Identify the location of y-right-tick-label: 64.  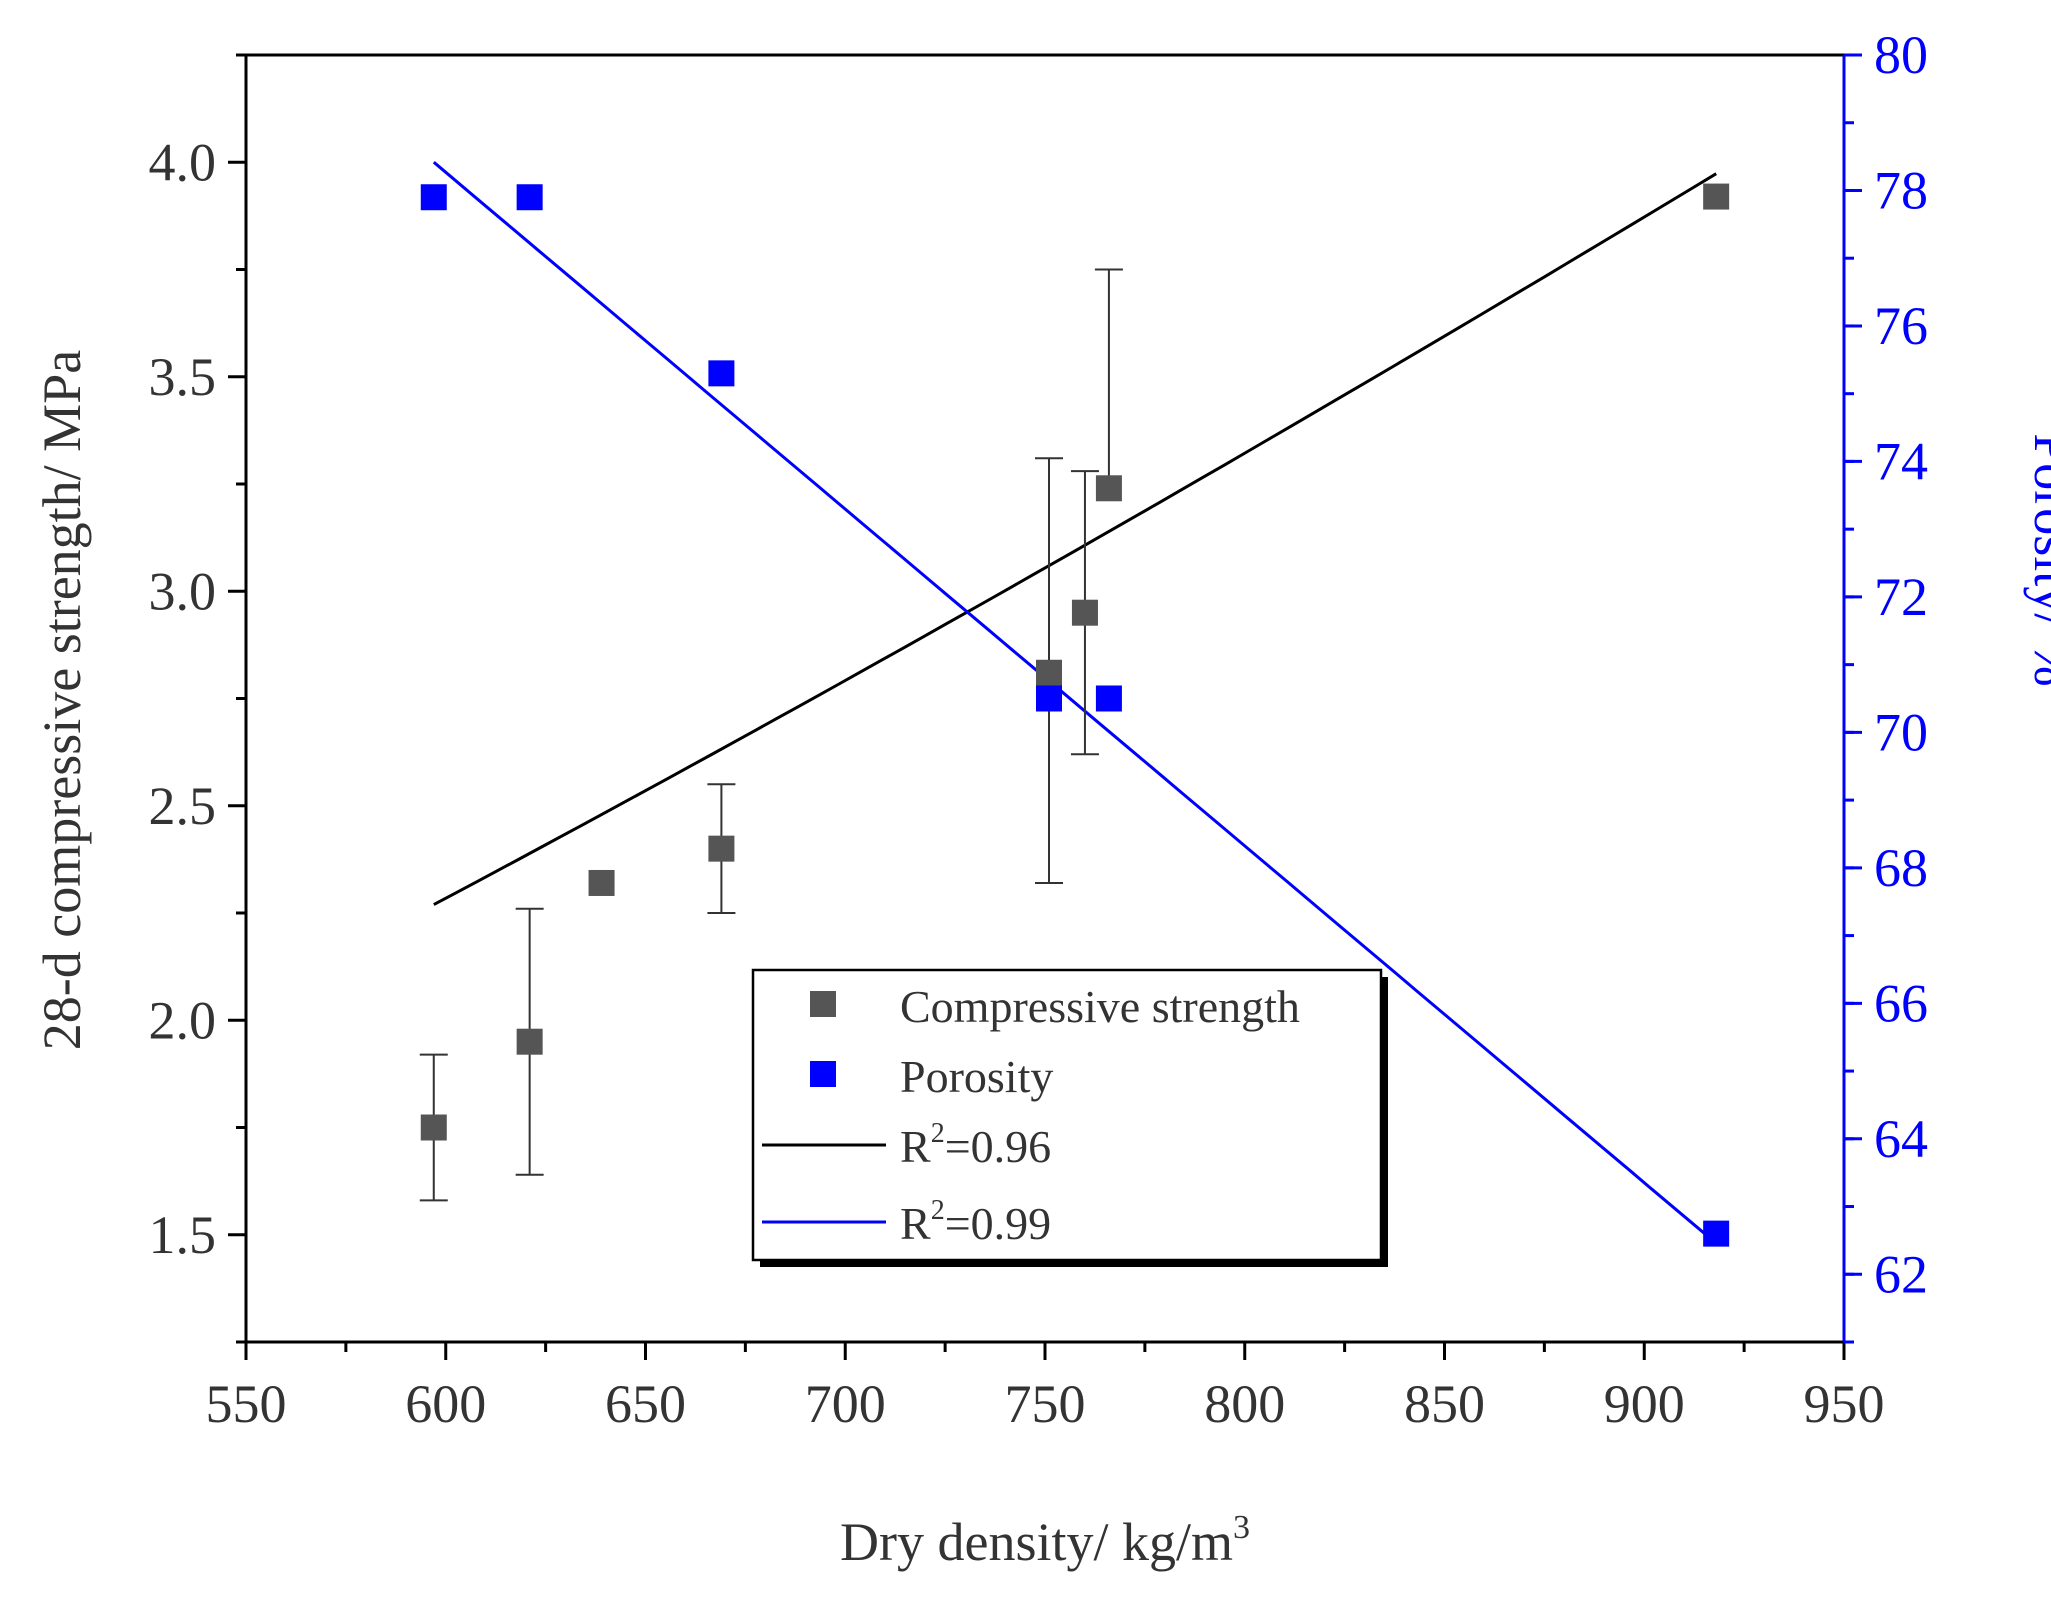
(1901, 1139).